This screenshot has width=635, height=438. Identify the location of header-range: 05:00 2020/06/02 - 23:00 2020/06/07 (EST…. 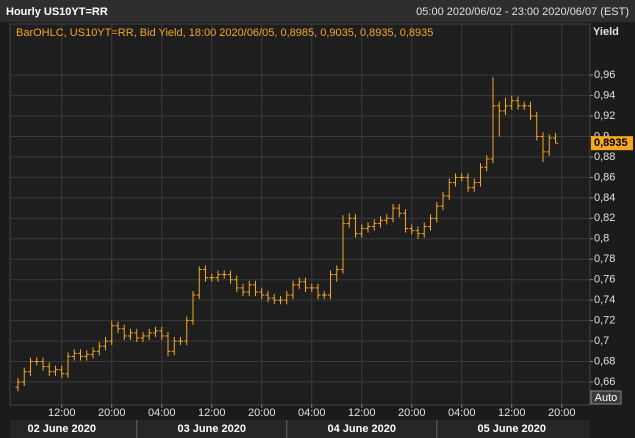
(522, 12).